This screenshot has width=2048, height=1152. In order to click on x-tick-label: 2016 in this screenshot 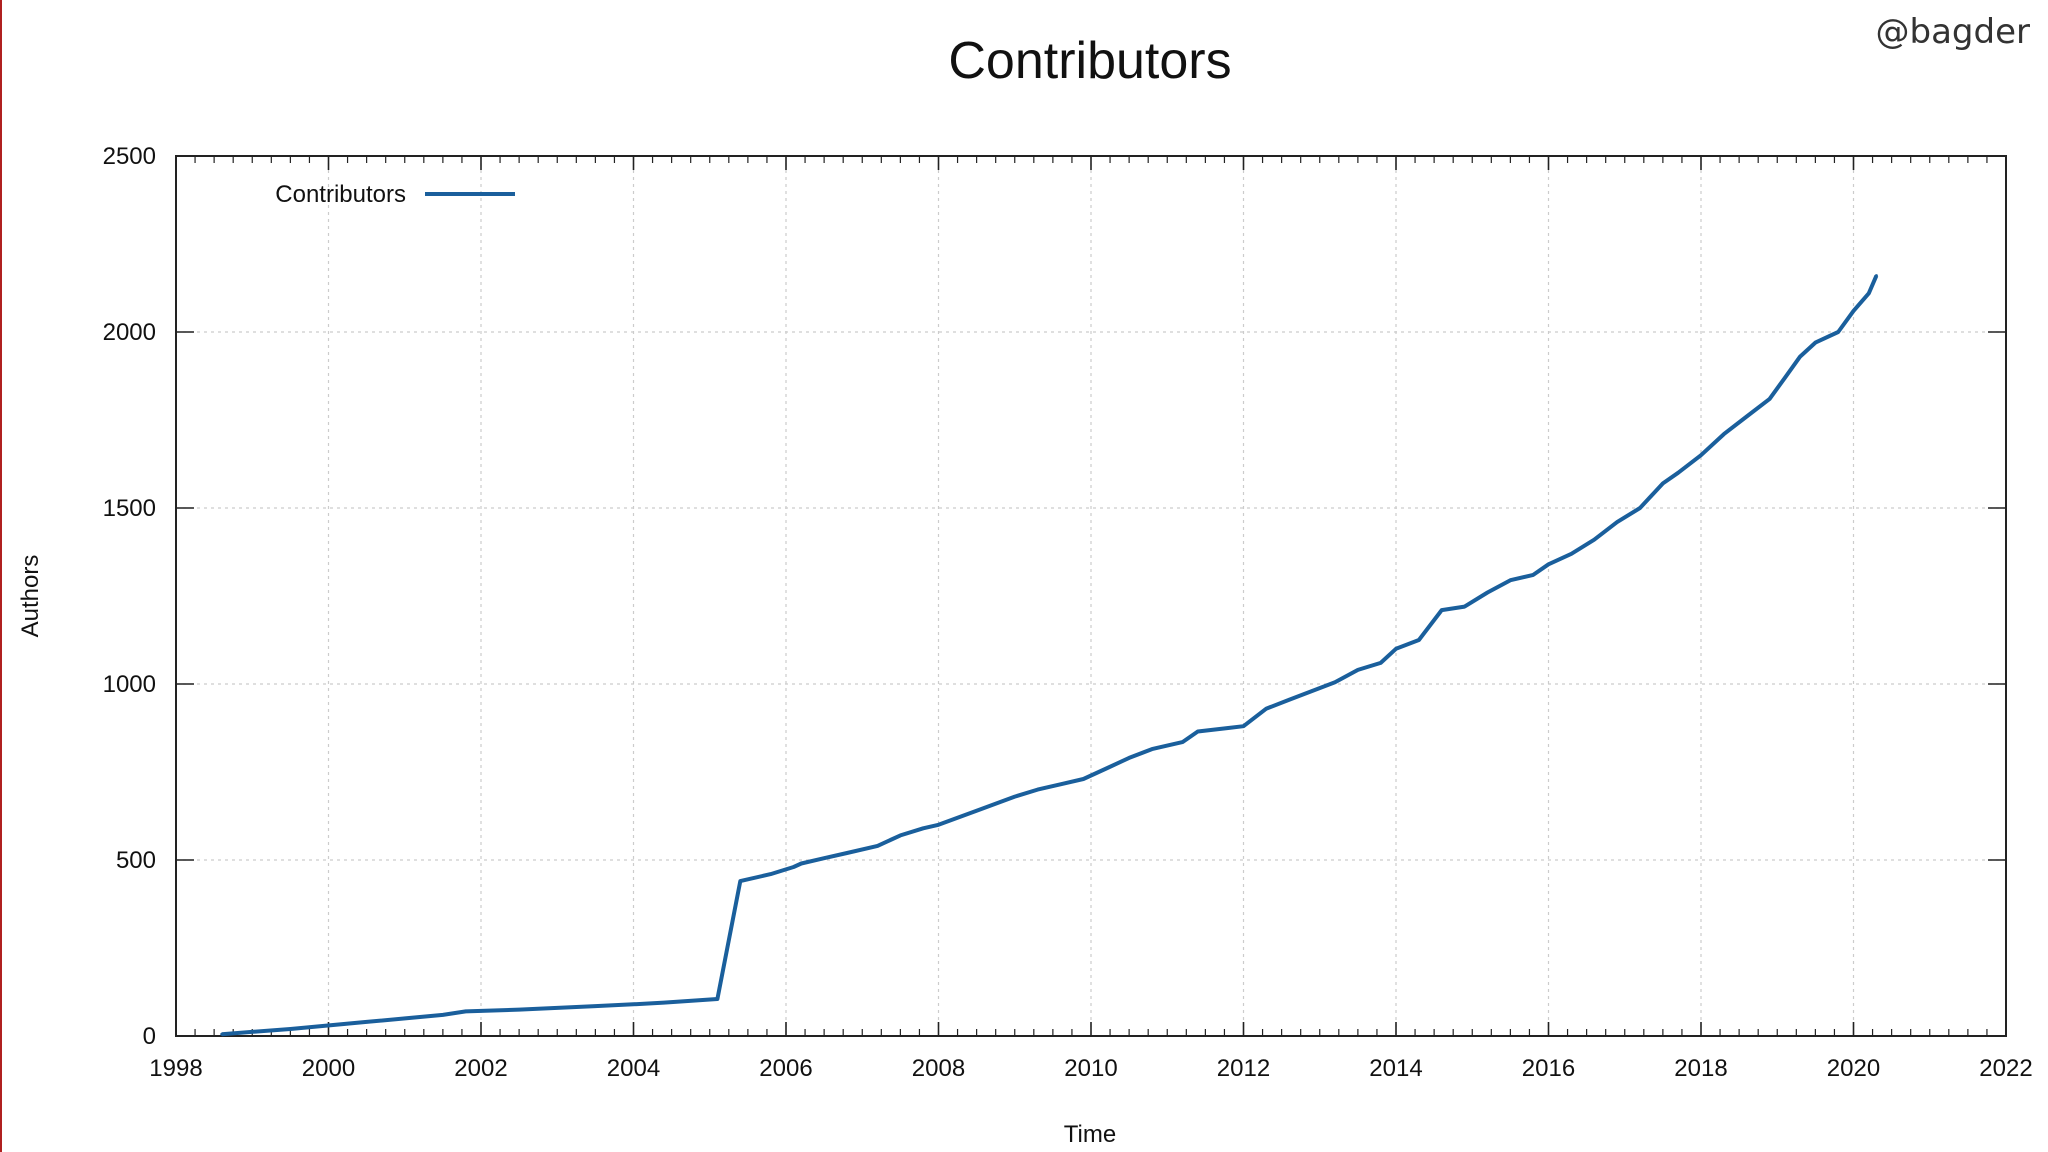, I will do `click(1548, 1068)`.